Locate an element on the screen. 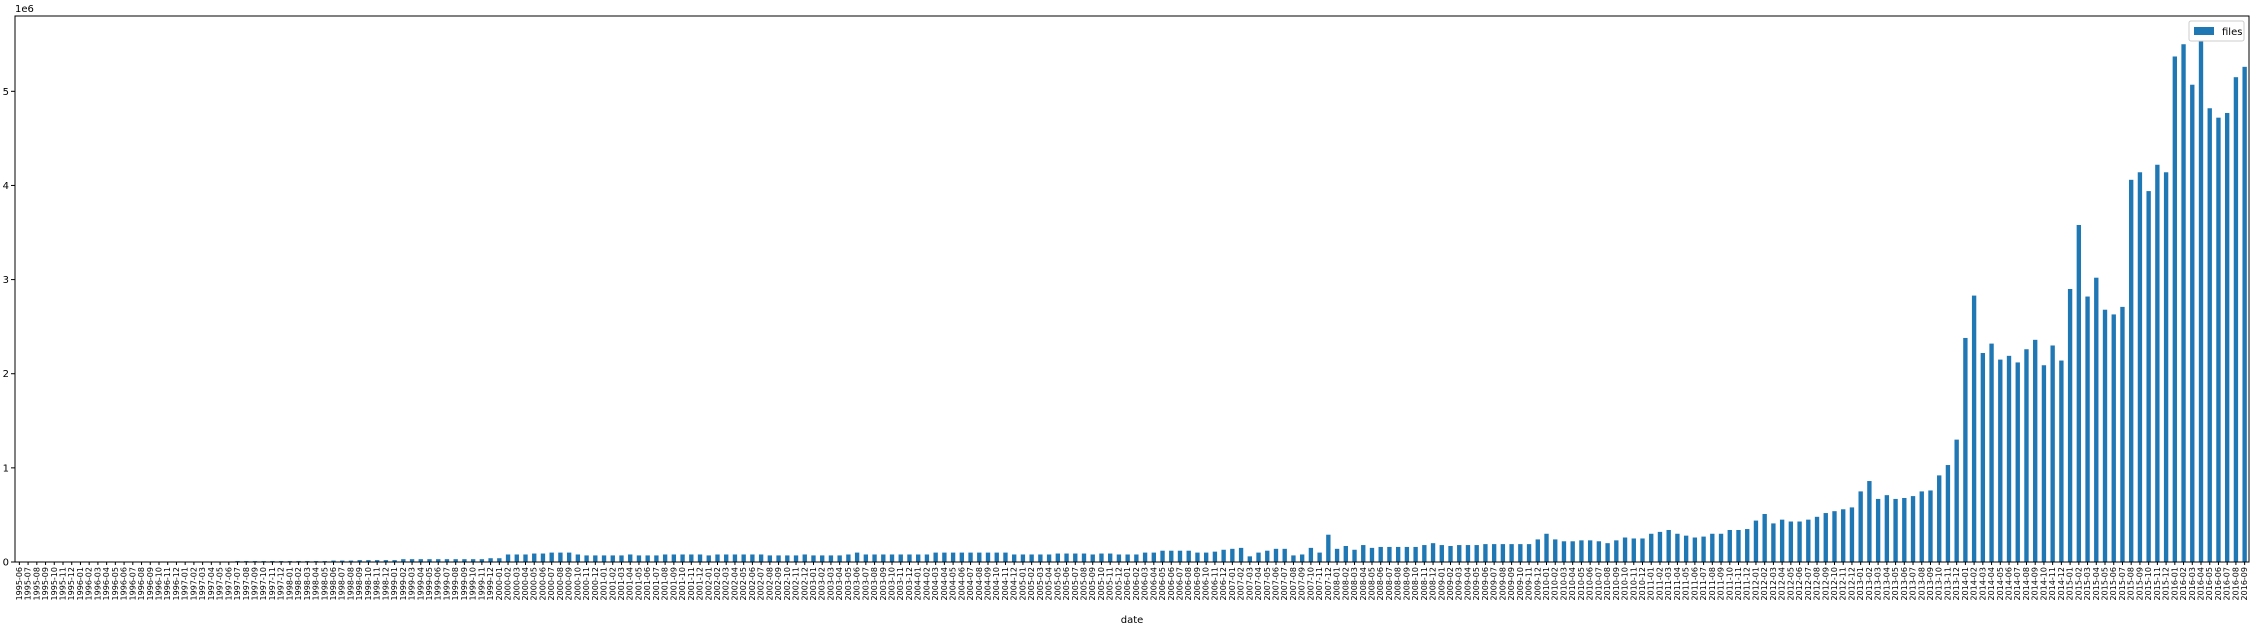 This screenshot has width=2260, height=631. x-tick-label: 2011-10 is located at coordinates (1729, 583).